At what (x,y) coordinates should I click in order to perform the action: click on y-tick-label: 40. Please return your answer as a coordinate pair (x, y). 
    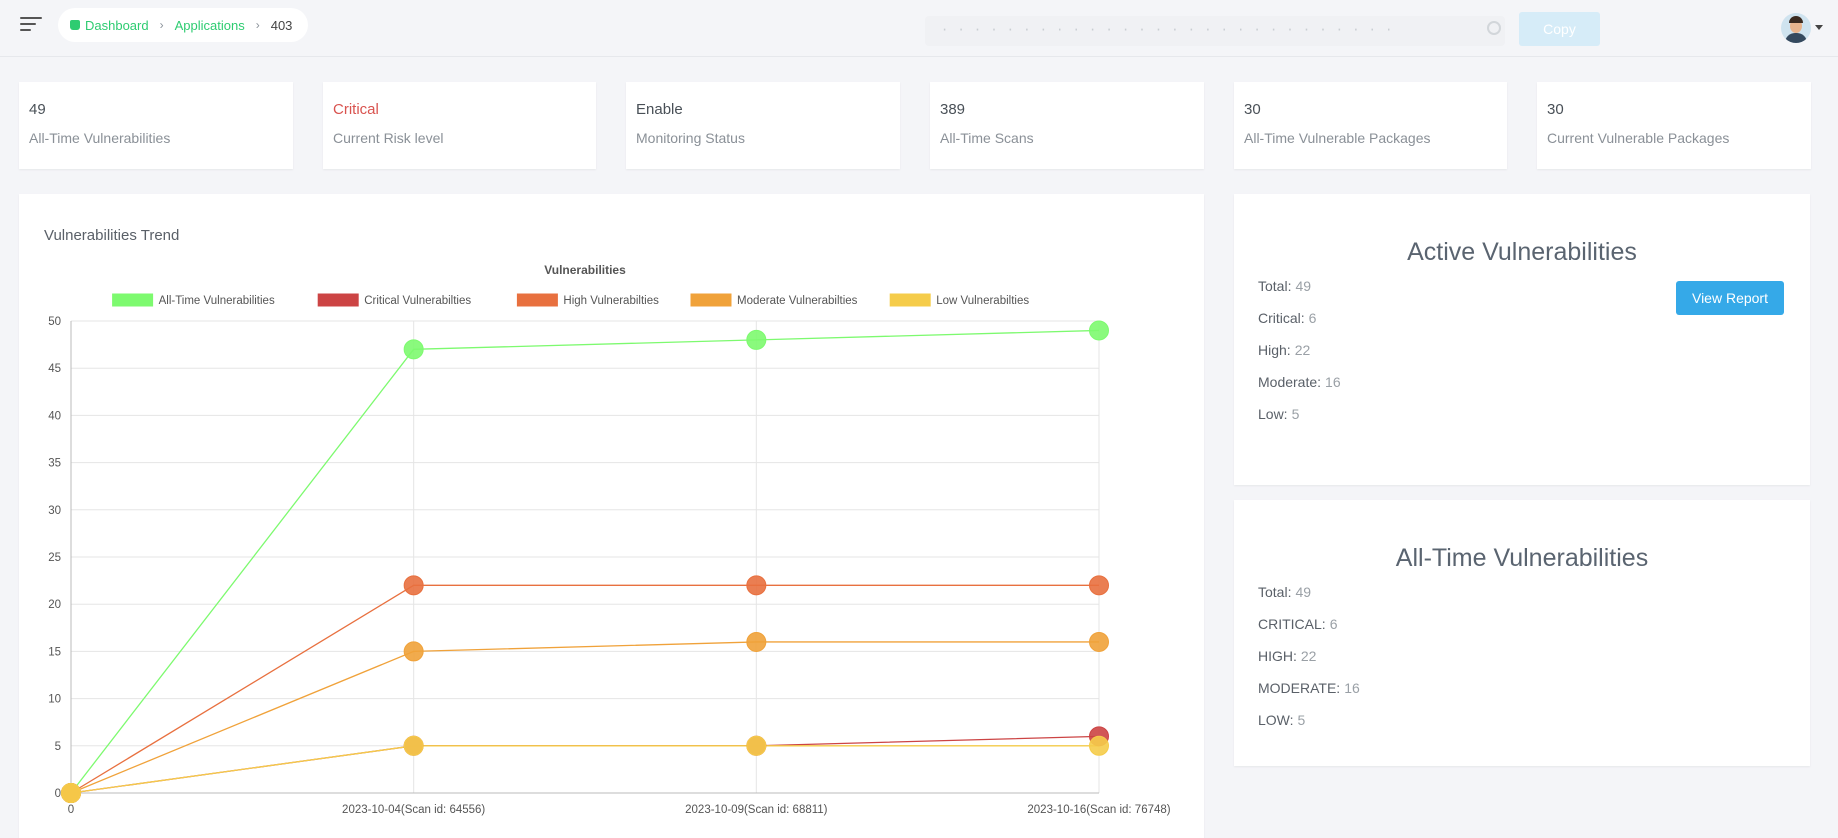
    Looking at the image, I should click on (54, 416).